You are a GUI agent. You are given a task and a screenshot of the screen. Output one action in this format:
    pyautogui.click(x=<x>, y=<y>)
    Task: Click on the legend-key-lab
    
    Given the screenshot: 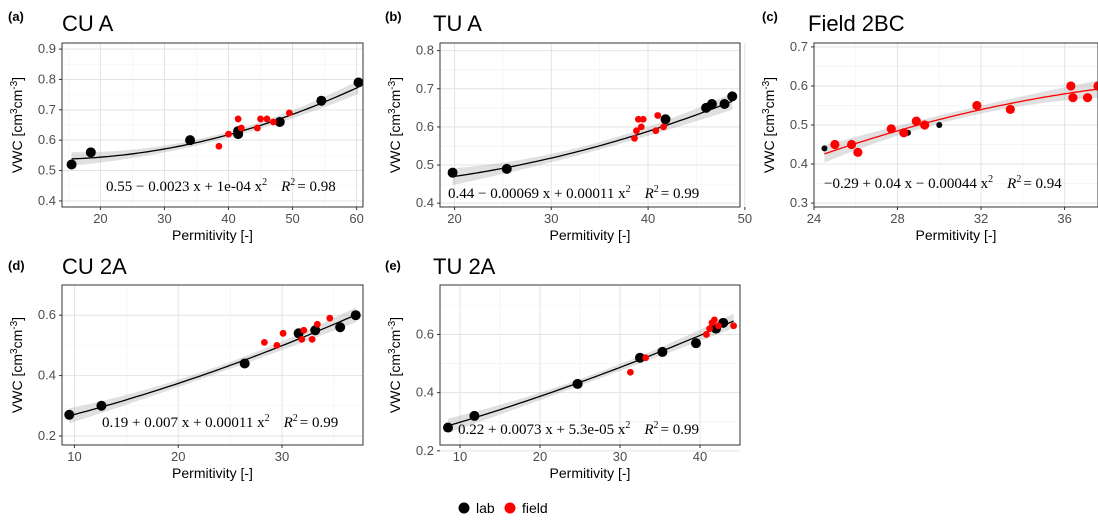 What is the action you would take?
    pyautogui.click(x=464, y=508)
    